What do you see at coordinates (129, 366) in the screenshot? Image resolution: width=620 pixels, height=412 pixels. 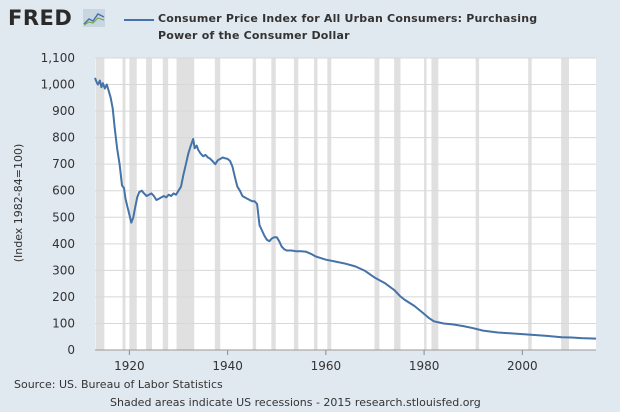 I see `x-tick-label: 1920` at bounding box center [129, 366].